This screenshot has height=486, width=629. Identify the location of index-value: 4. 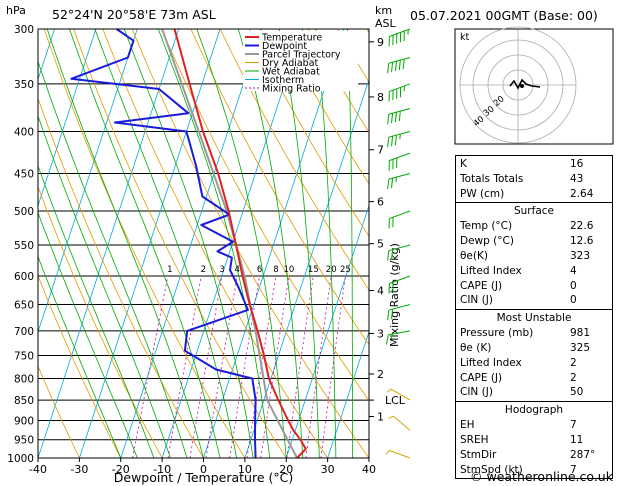
(573, 270).